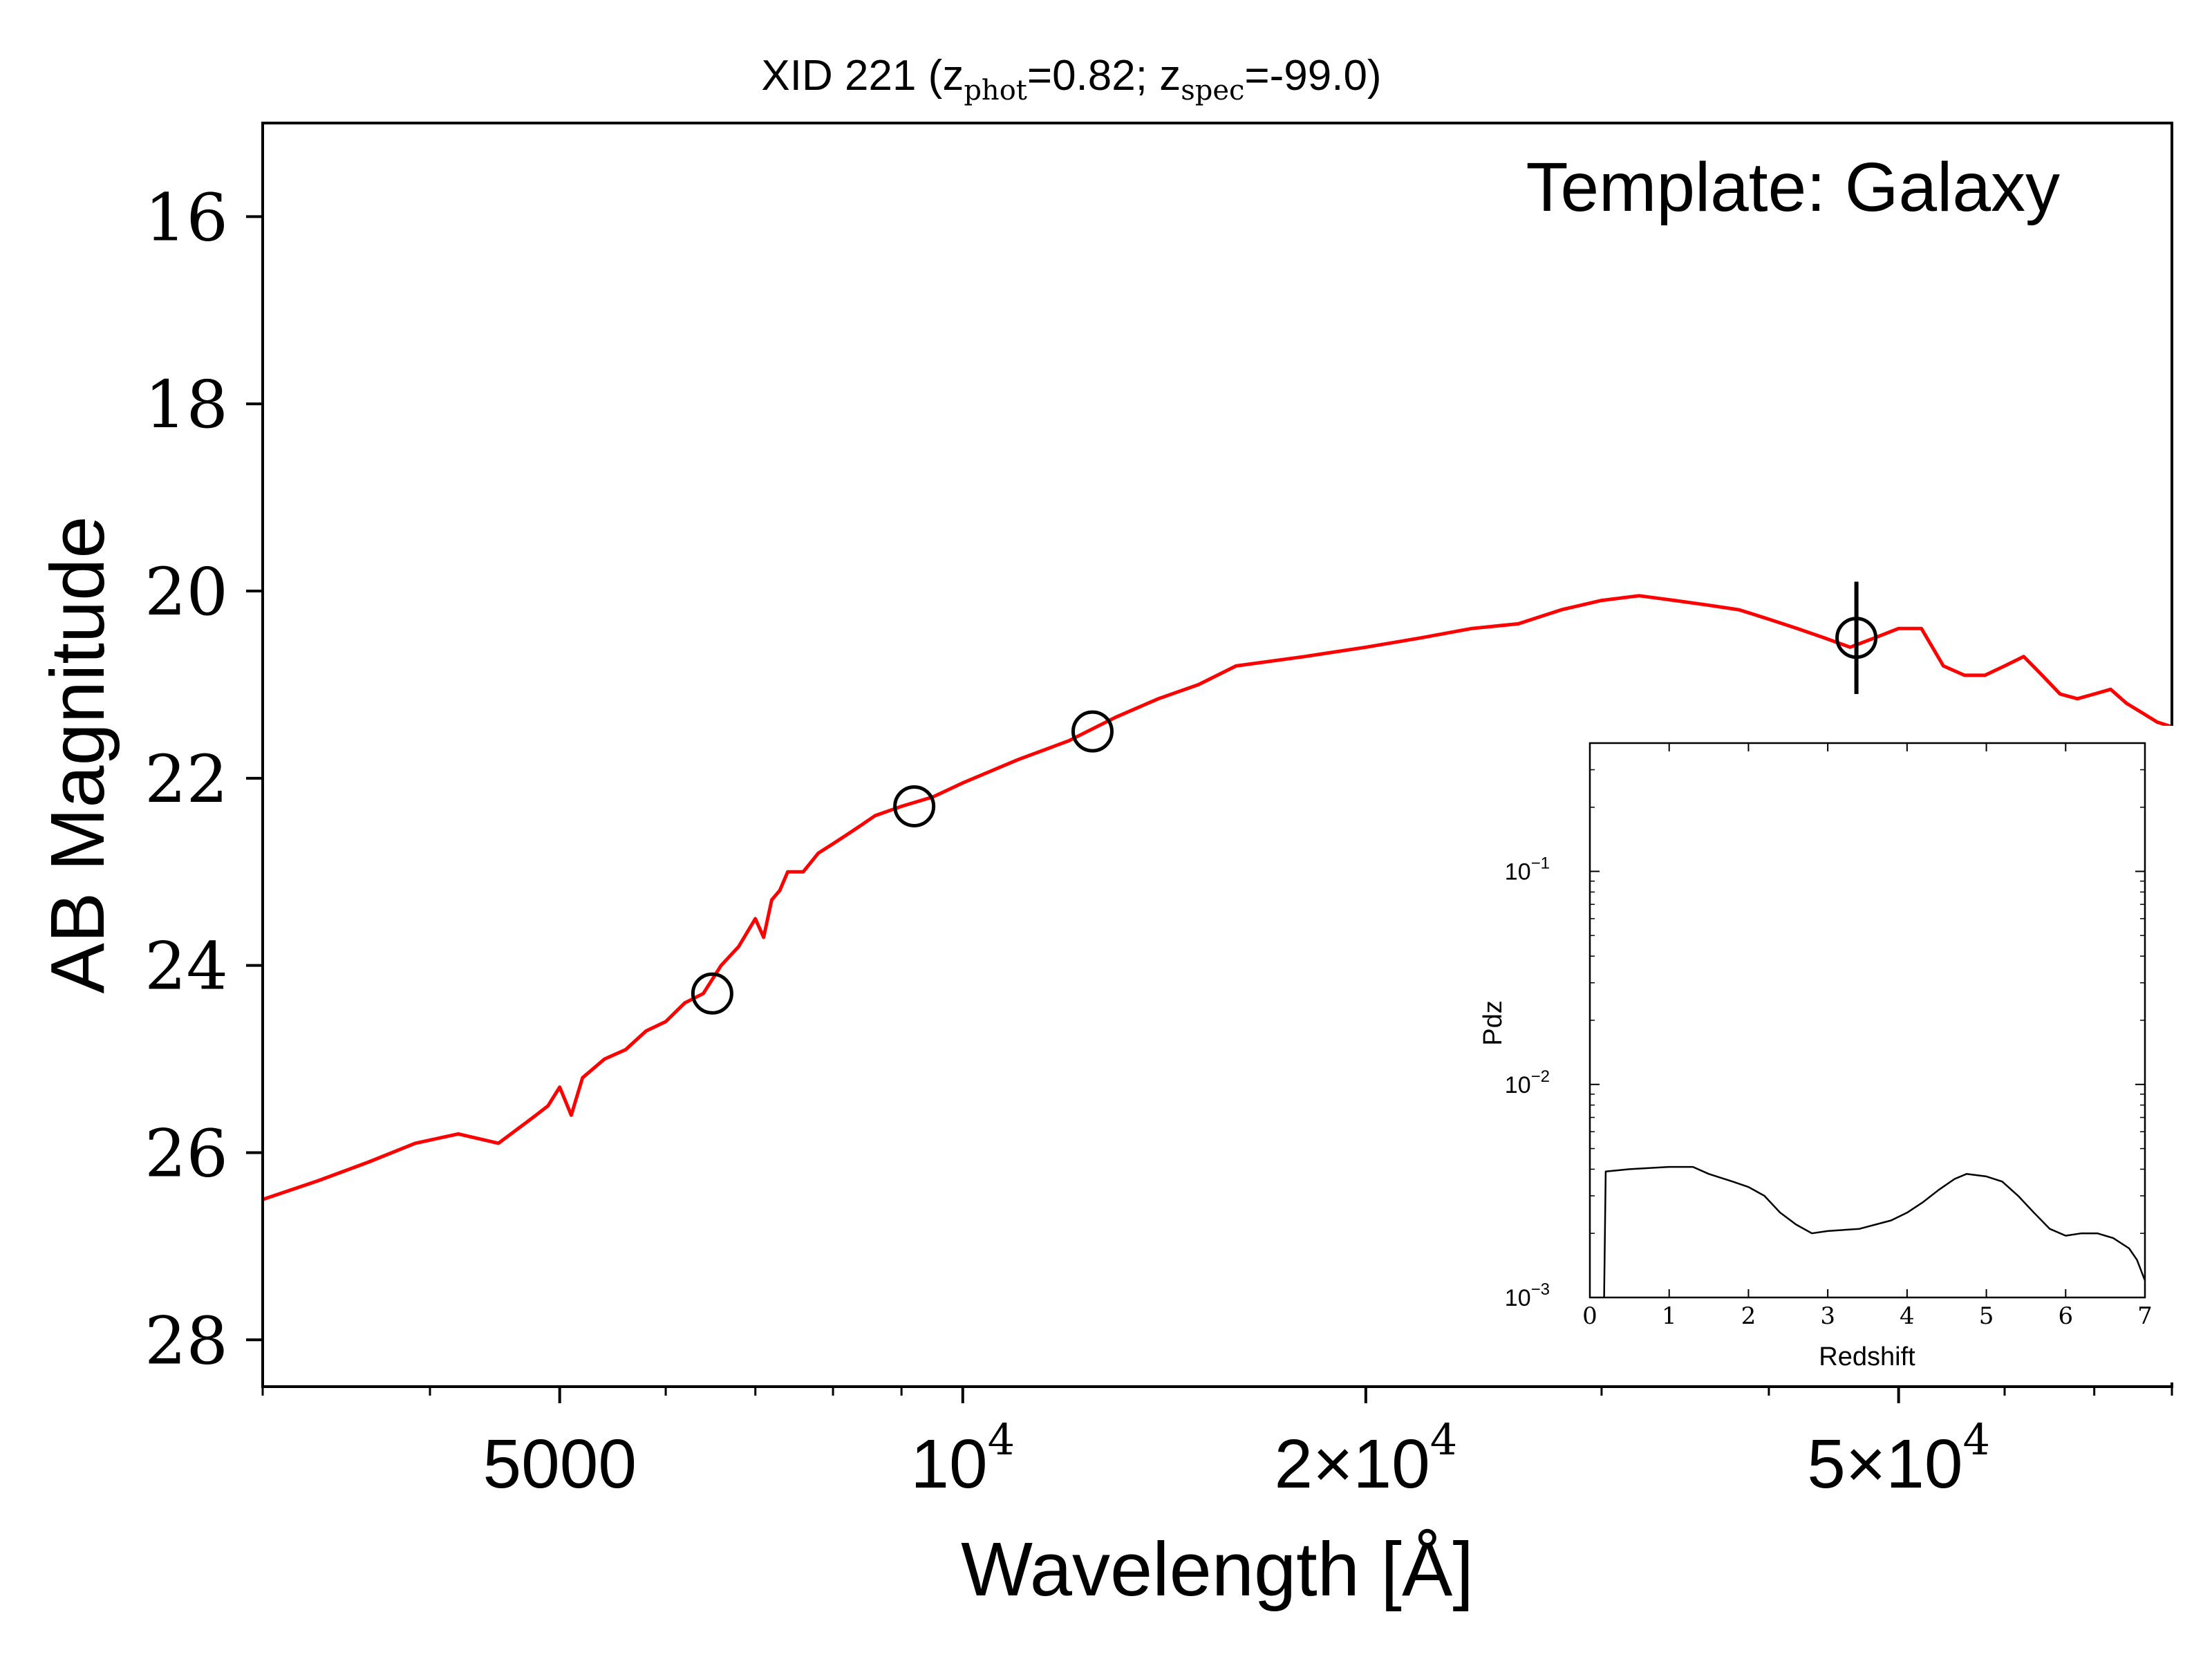  I want to click on x-tick-label: 5×10⁴, so click(1899, 1459).